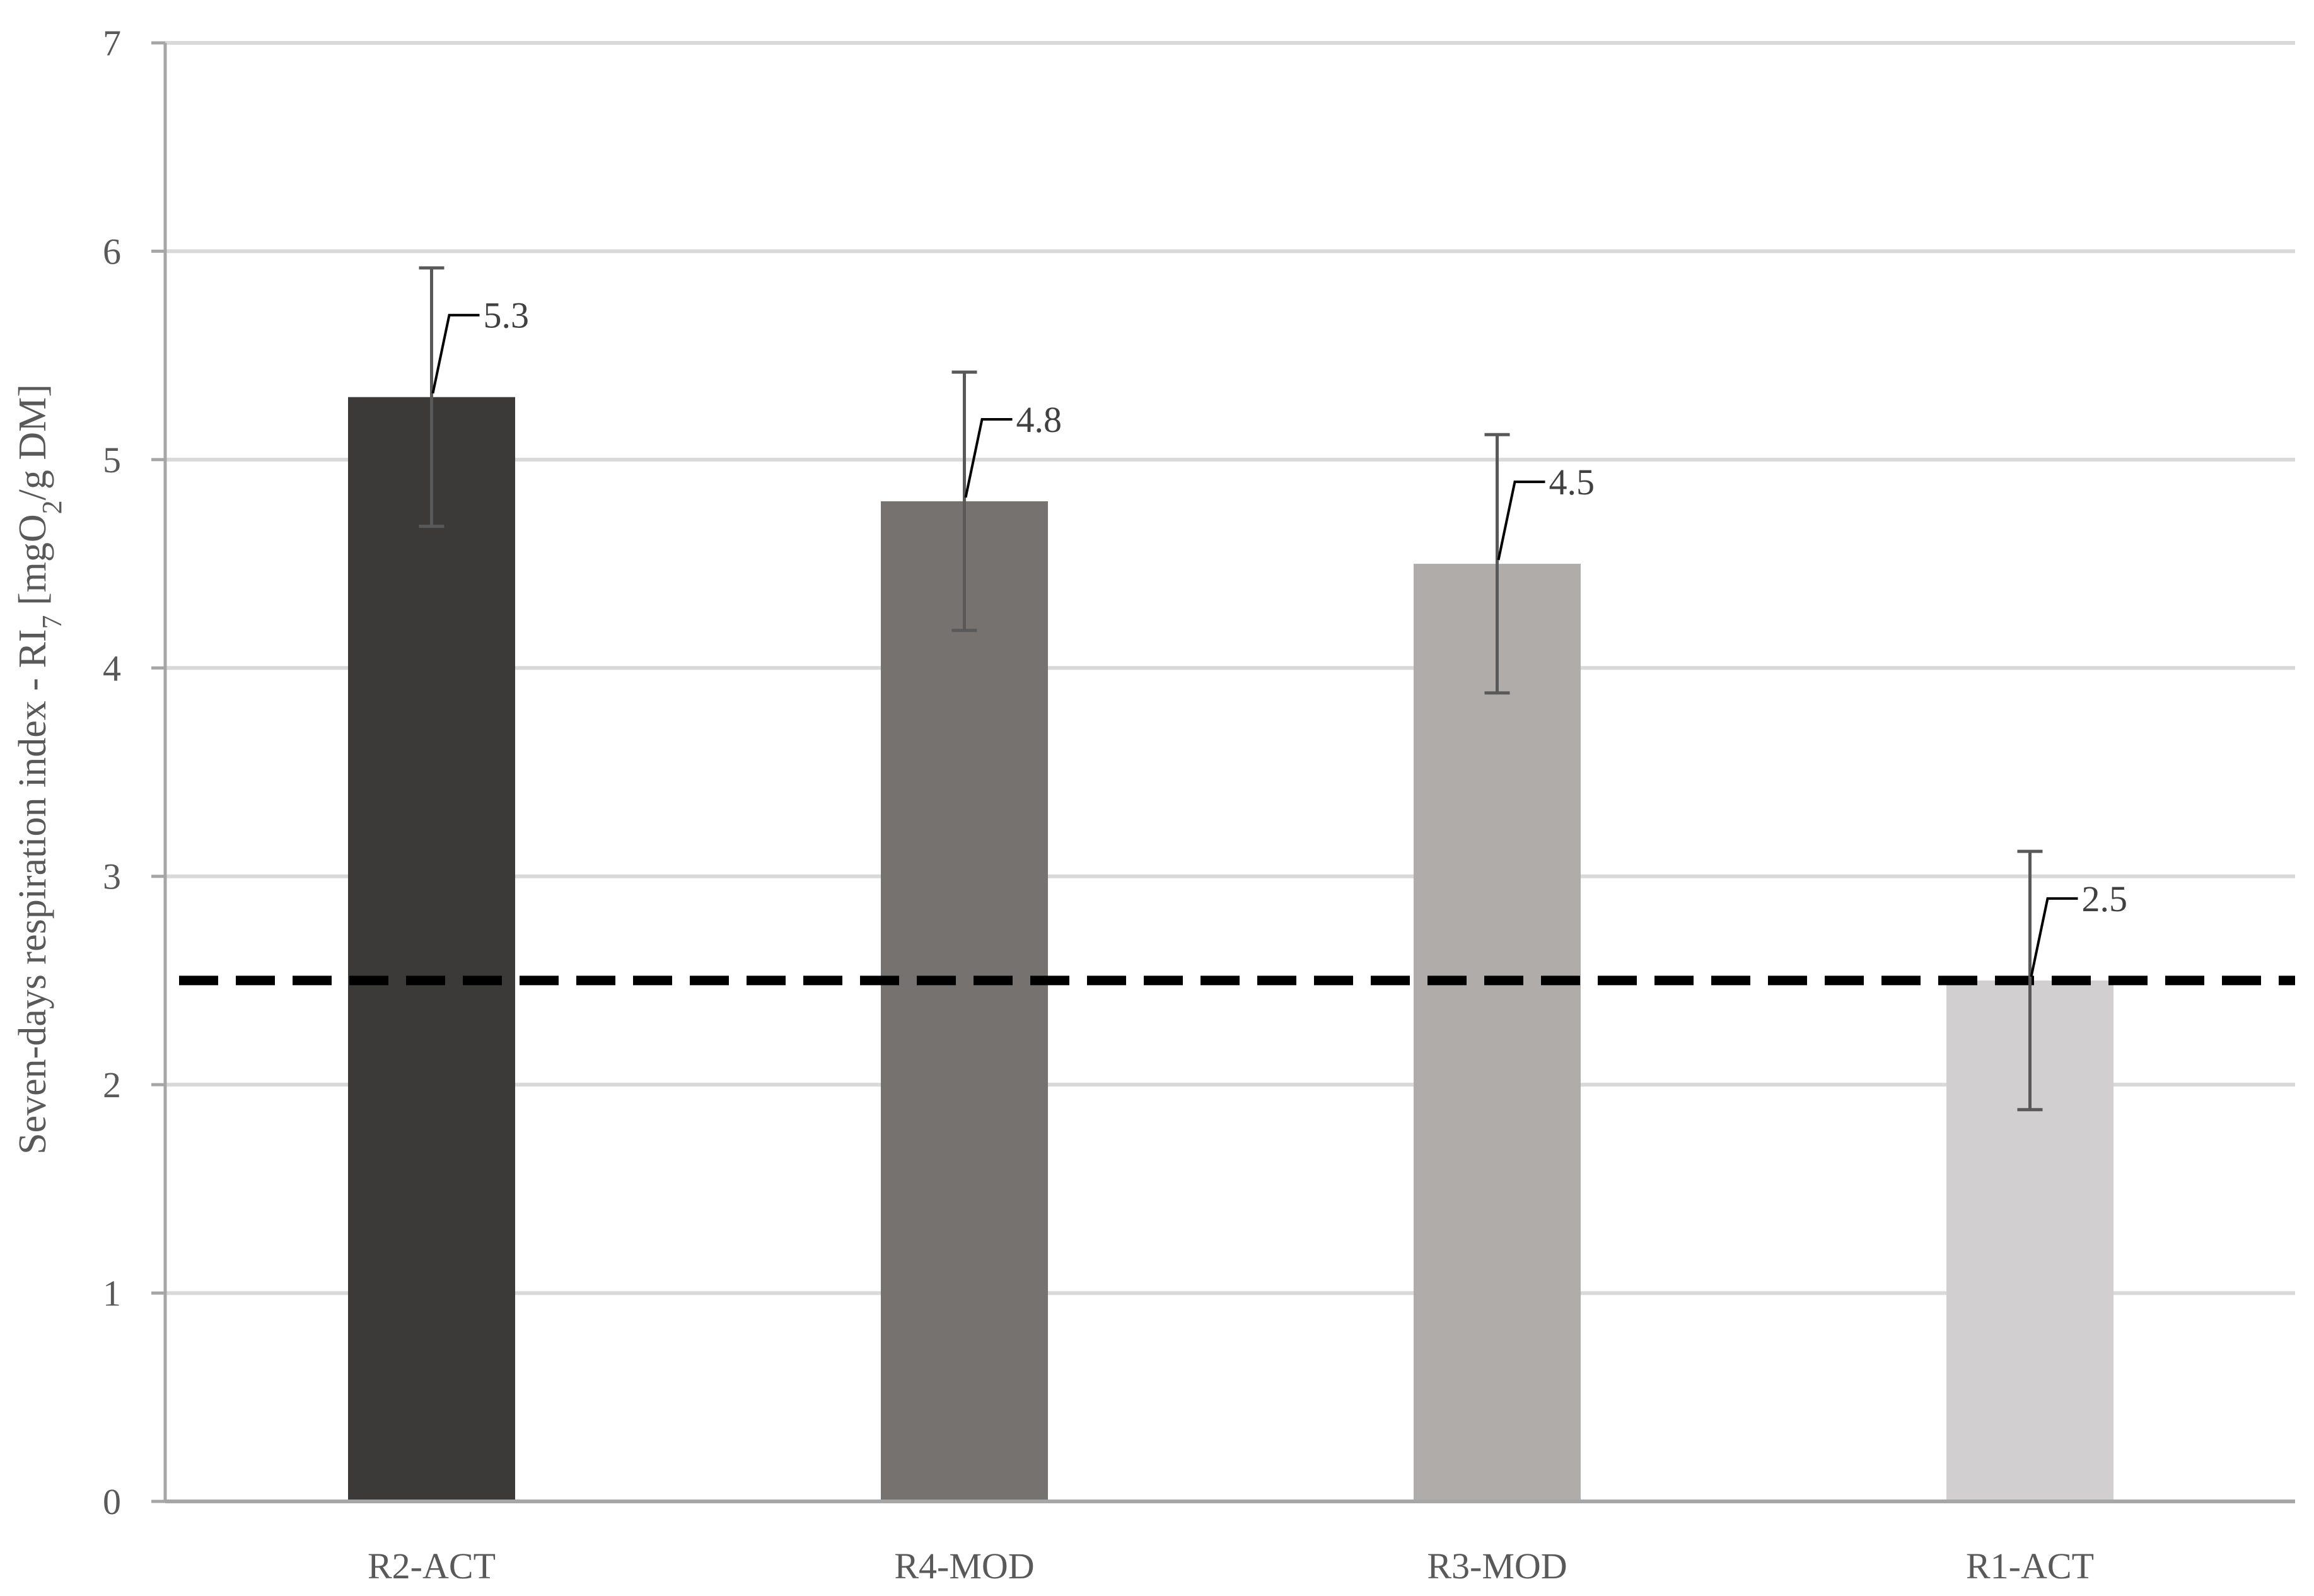 This screenshot has height=1596, width=2314. What do you see at coordinates (2054, 937) in the screenshot?
I see `leader-line-r1-act` at bounding box center [2054, 937].